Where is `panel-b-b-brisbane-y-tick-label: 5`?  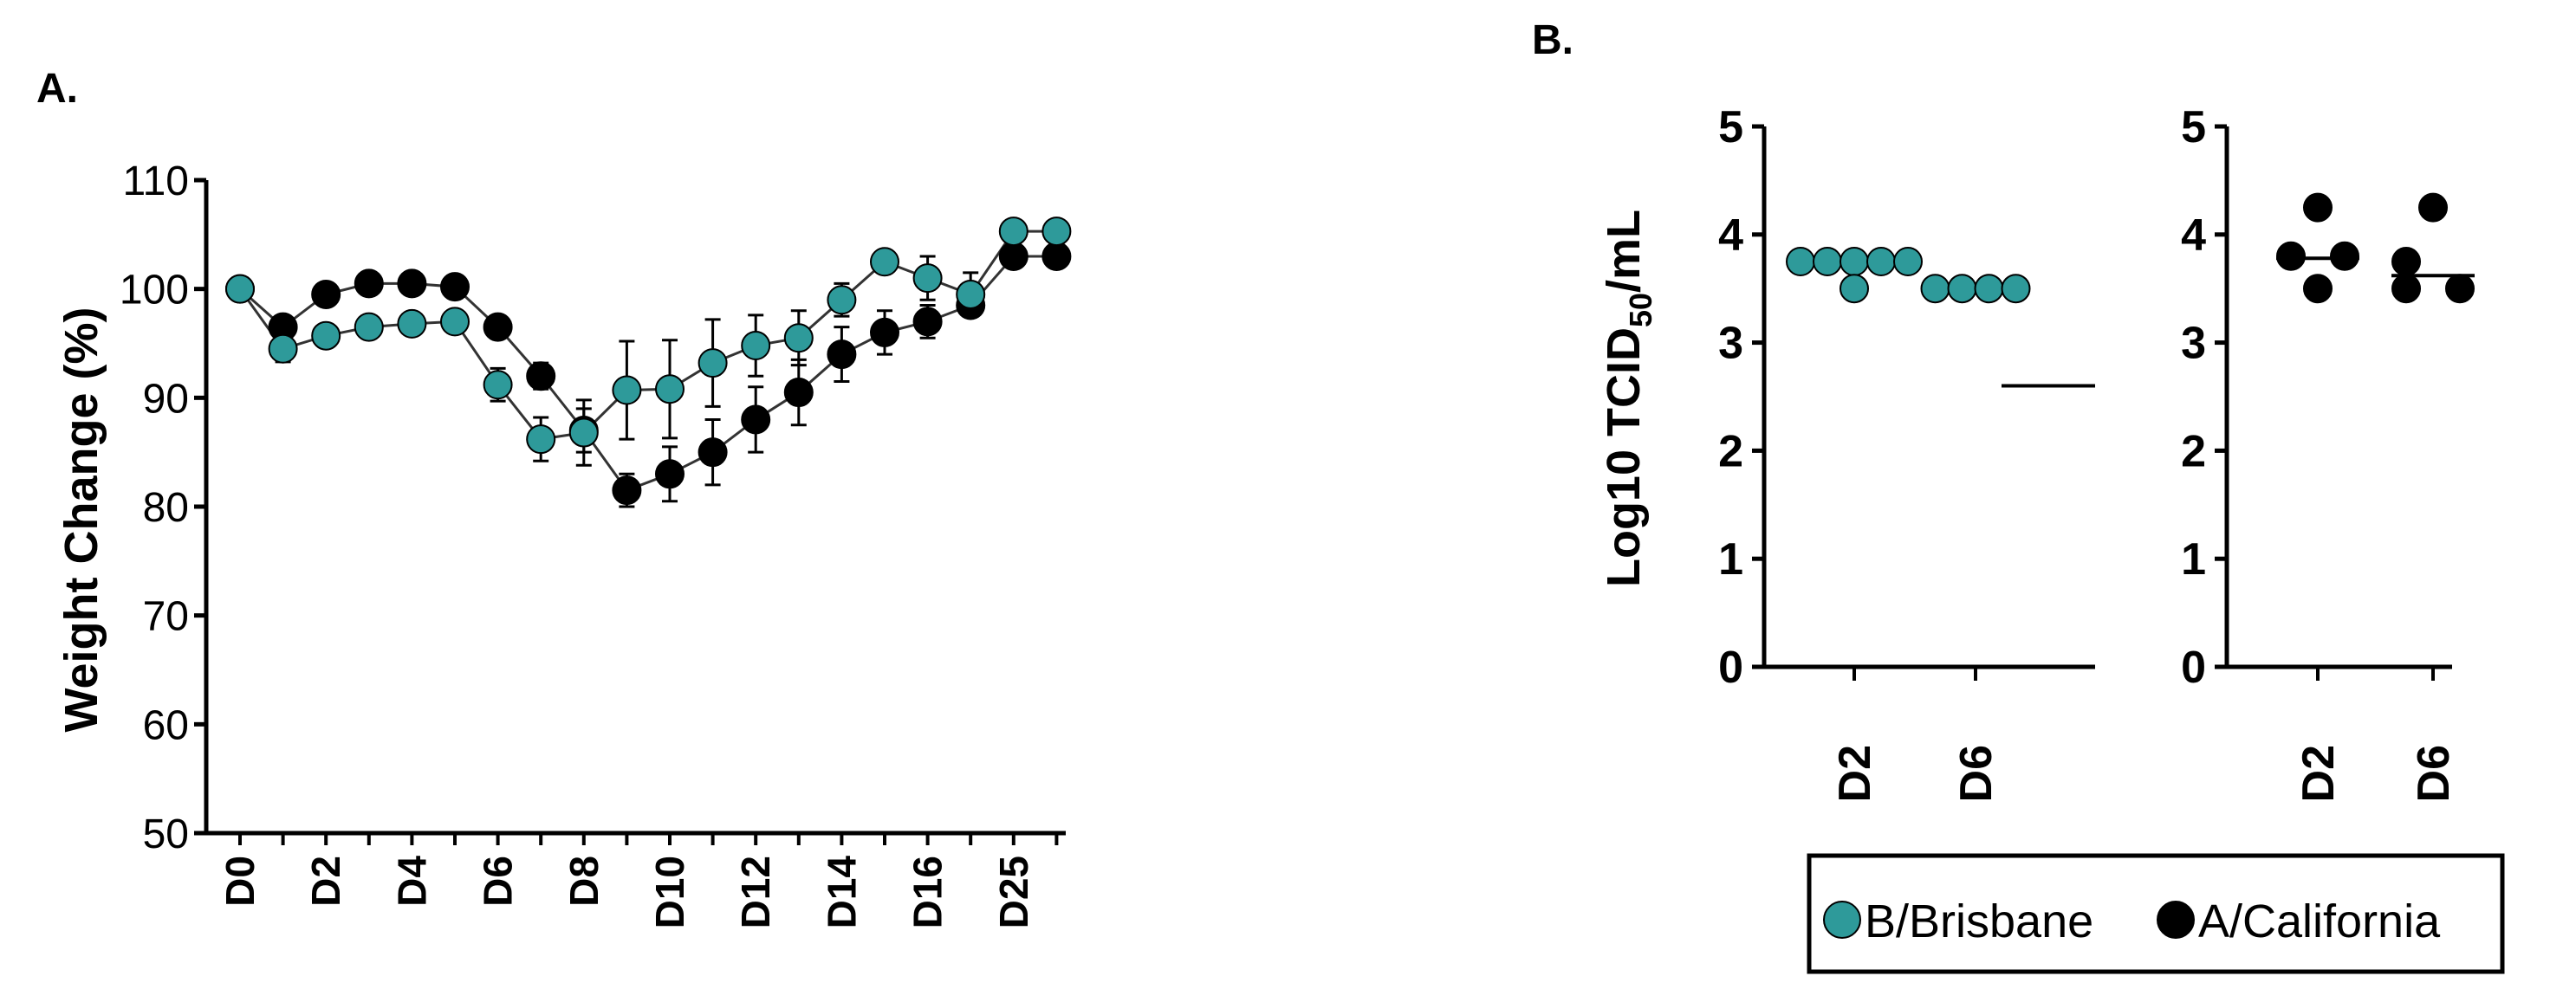 panel-b-b-brisbane-y-tick-label: 5 is located at coordinates (1731, 127).